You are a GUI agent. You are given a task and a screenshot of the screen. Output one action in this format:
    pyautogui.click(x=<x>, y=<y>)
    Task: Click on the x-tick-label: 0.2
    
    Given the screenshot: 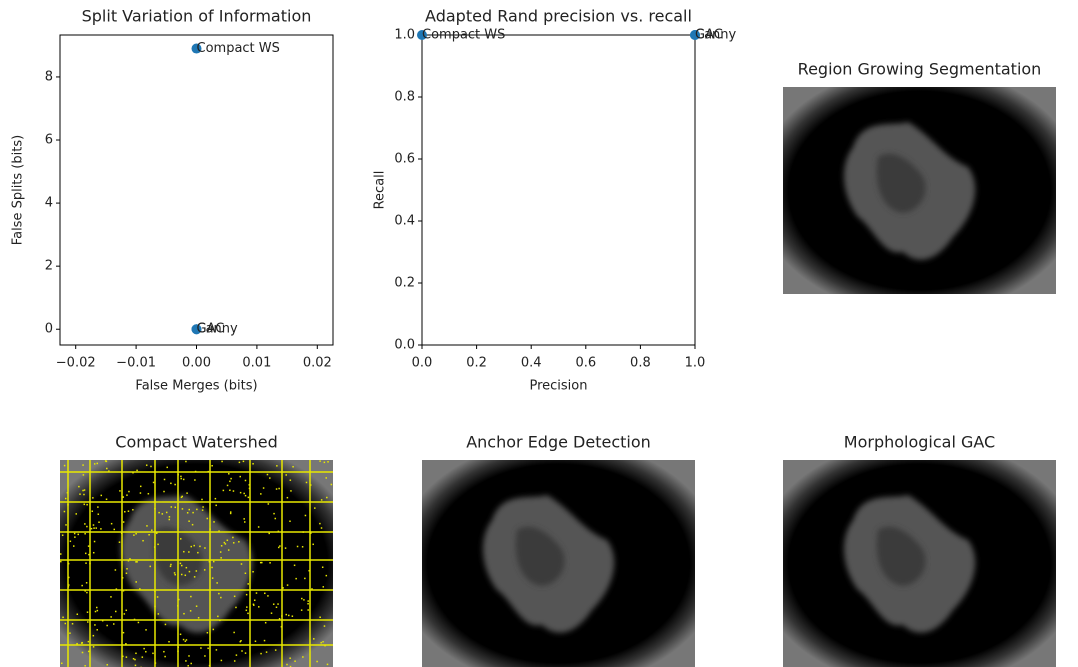 What is the action you would take?
    pyautogui.click(x=476, y=363)
    